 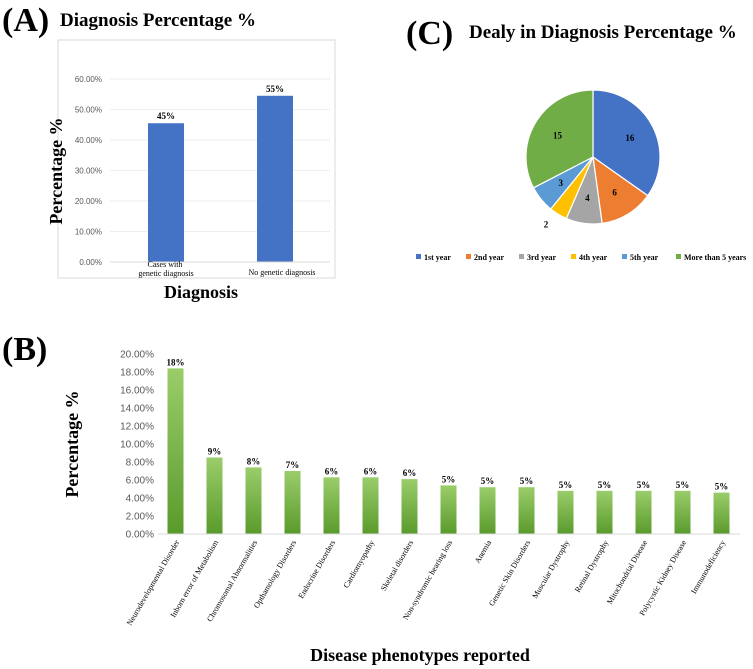 What do you see at coordinates (448, 424) in the screenshot?
I see `chart-b-data-labels: 18% 9% 8% 7% 6% 6% 6% 5% 5% 5% 5% 5% 5% 5% 5%` at bounding box center [448, 424].